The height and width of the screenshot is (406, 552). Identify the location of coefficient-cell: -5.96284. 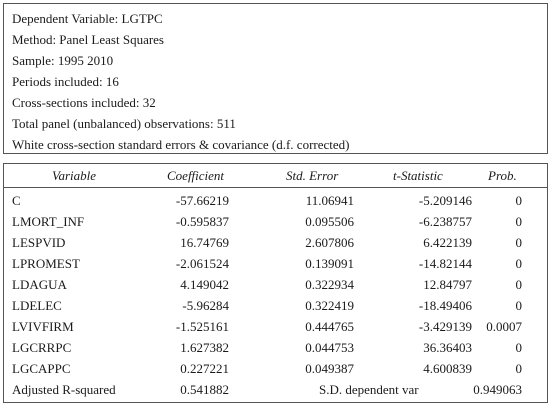
(205, 305).